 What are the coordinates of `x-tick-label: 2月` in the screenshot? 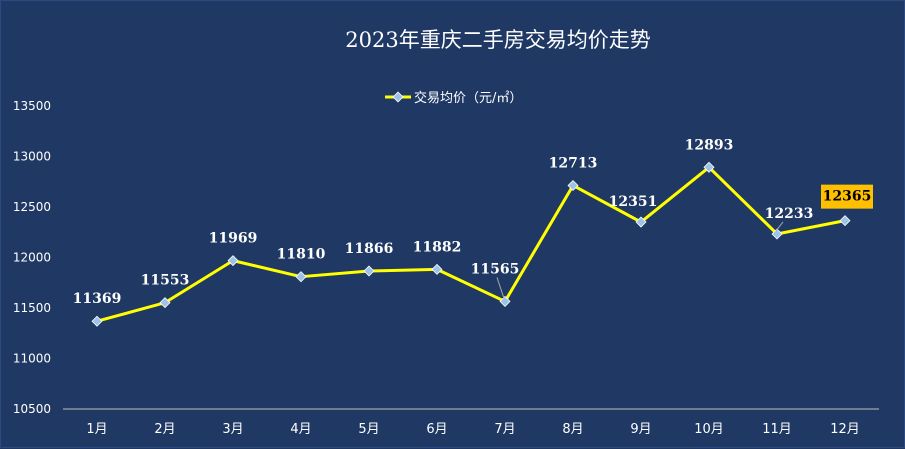 It's located at (164, 429).